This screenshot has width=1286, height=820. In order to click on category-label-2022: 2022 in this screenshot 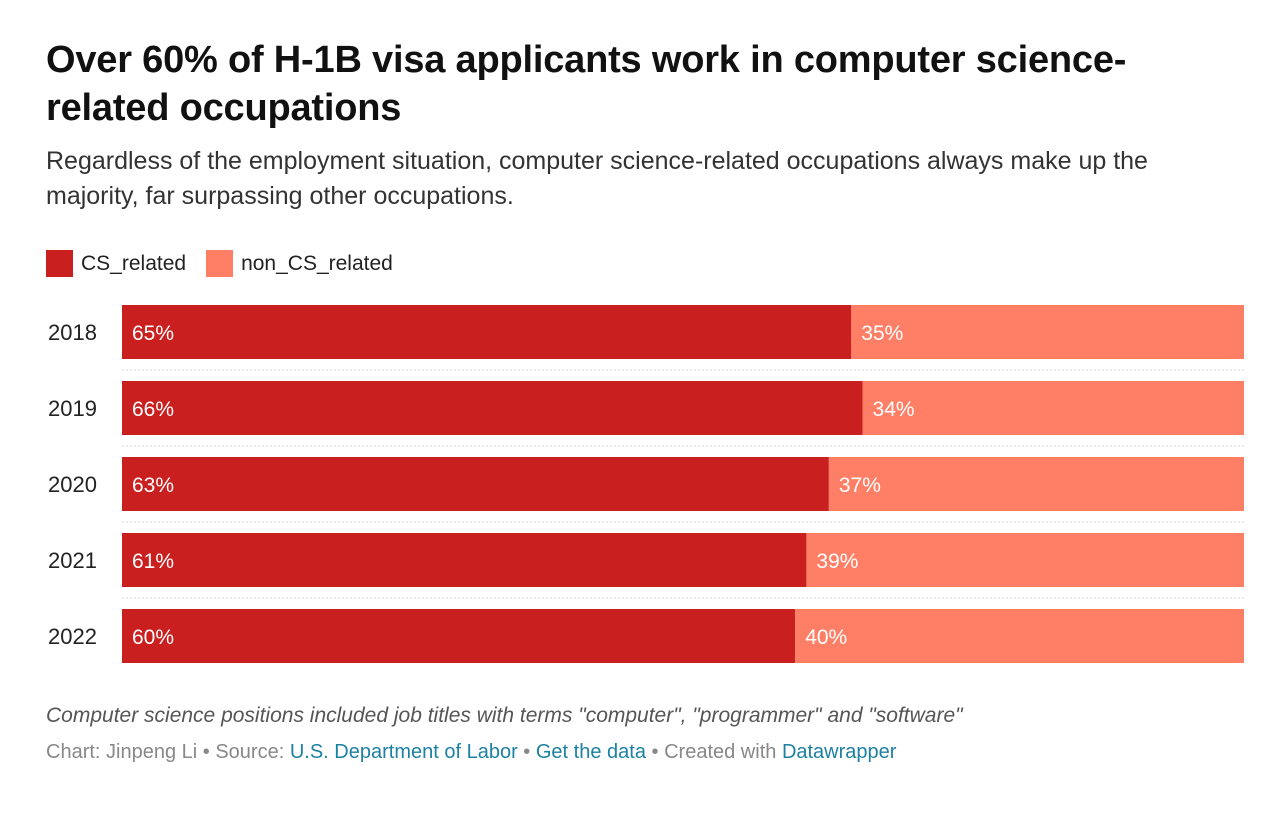, I will do `click(72, 636)`.